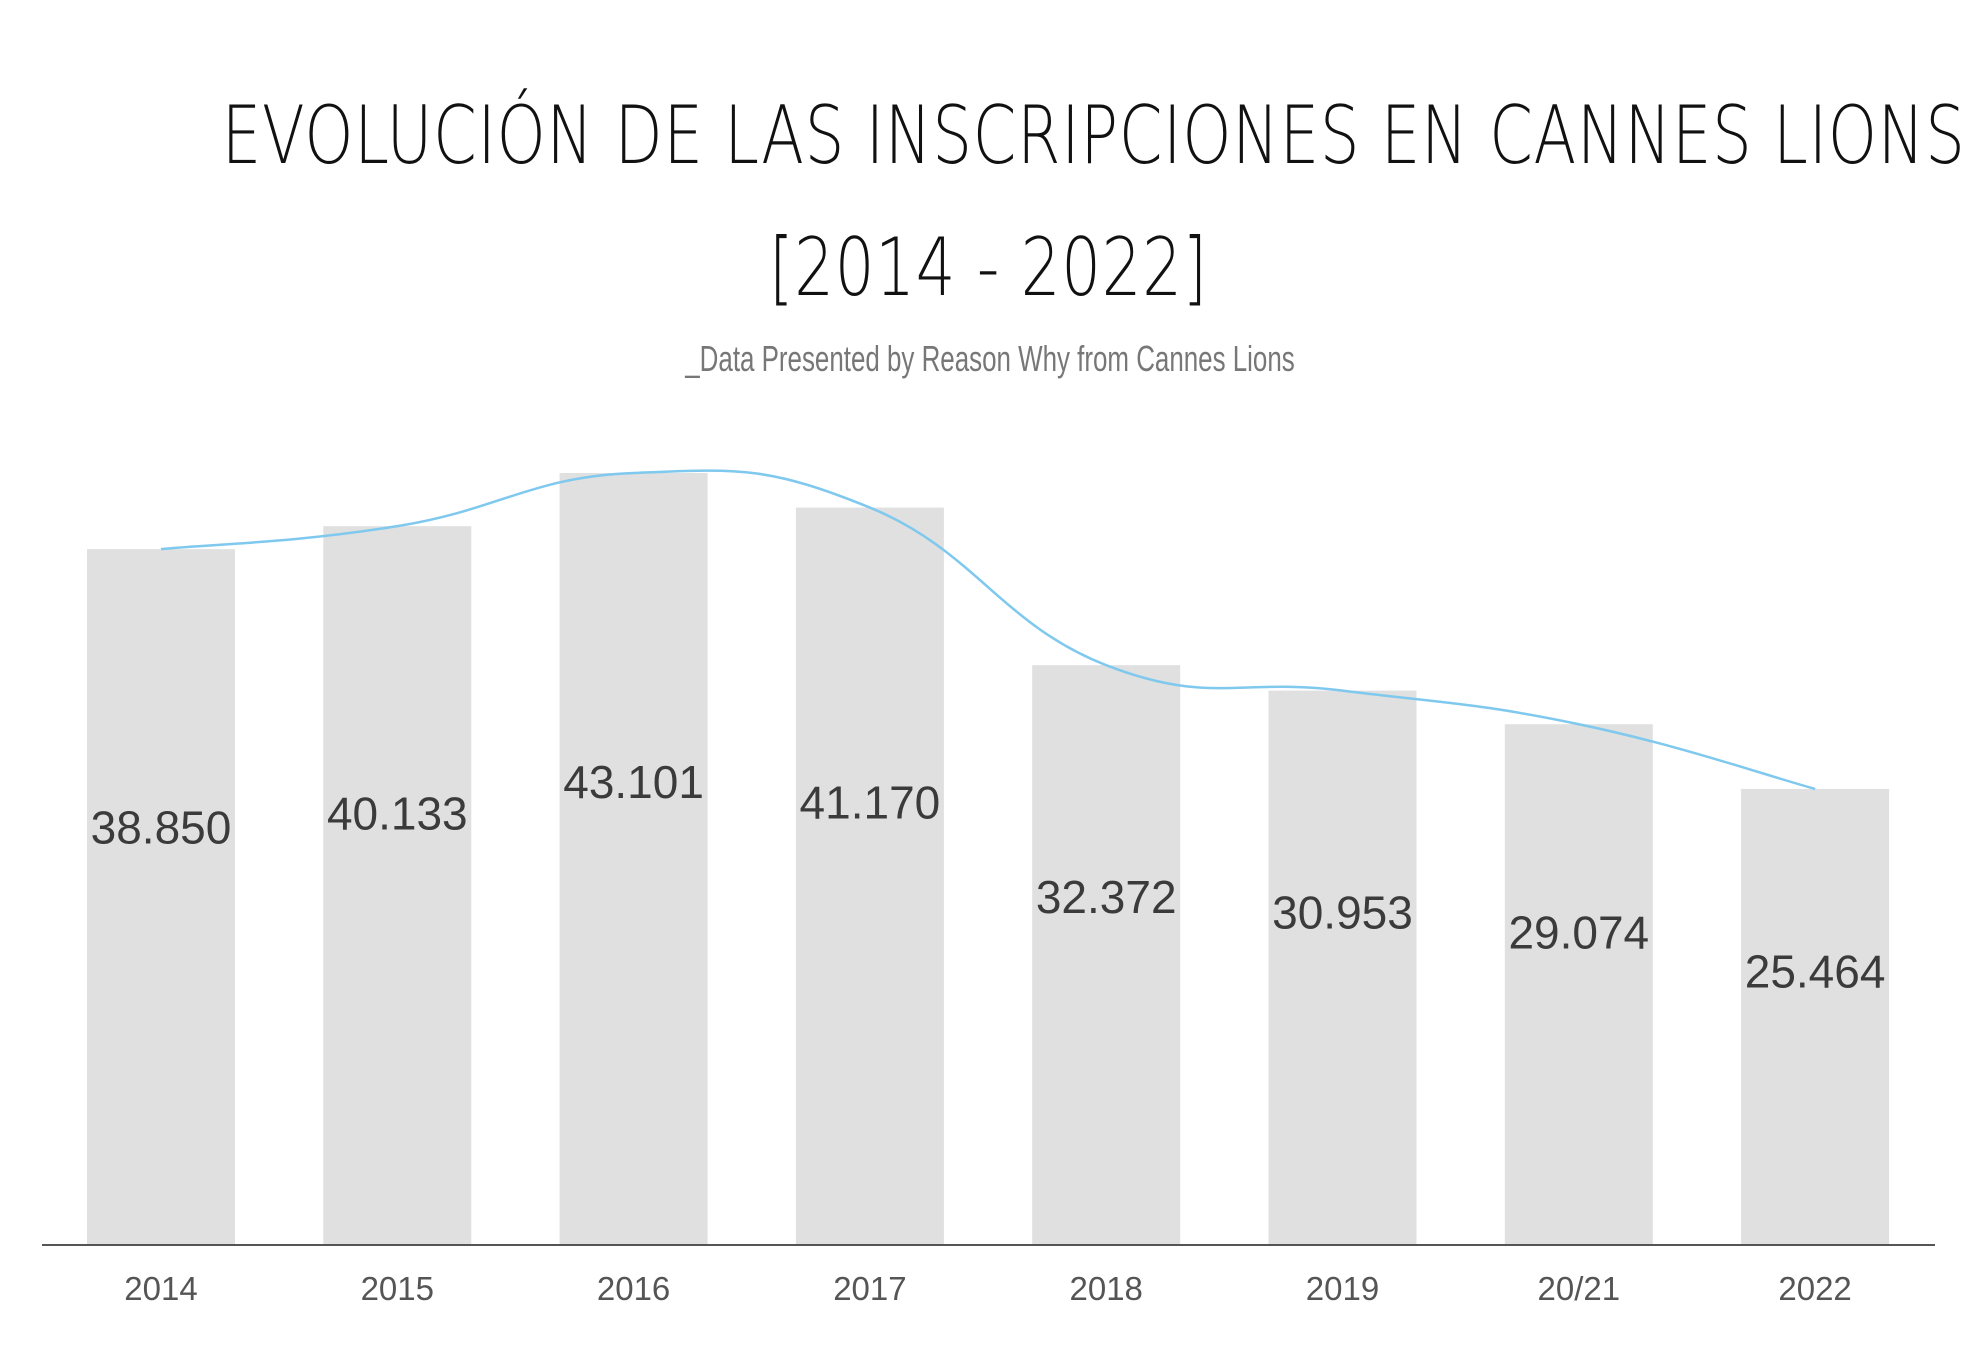 The width and height of the screenshot is (1966, 1354). Describe the element at coordinates (1342, 967) in the screenshot. I see `bar-2019` at that location.